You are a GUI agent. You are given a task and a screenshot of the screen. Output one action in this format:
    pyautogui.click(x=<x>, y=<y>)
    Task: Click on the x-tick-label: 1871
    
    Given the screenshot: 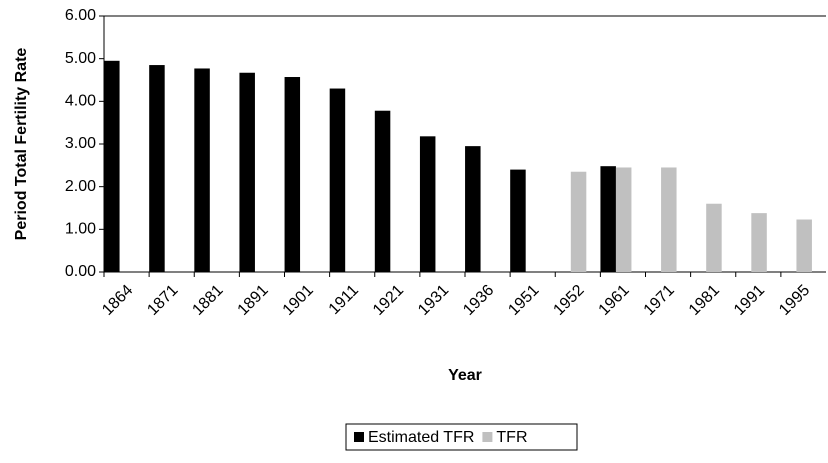 What is the action you would take?
    pyautogui.click(x=162, y=300)
    